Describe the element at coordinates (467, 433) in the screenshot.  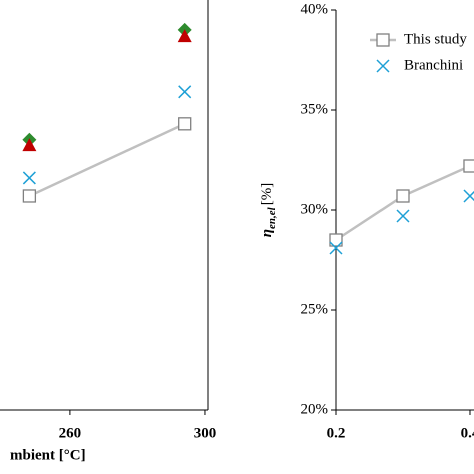
I see `x-tick-label: 0.4` at that location.